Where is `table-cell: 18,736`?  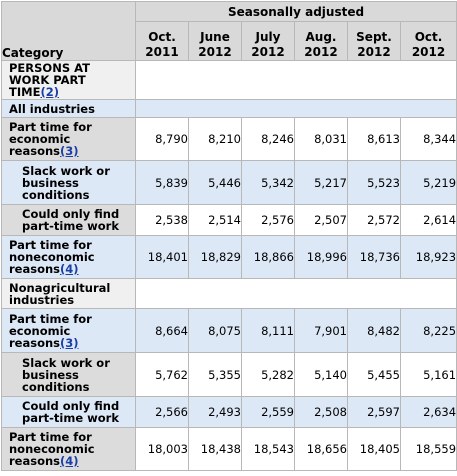 table-cell: 18,736 is located at coordinates (374, 257).